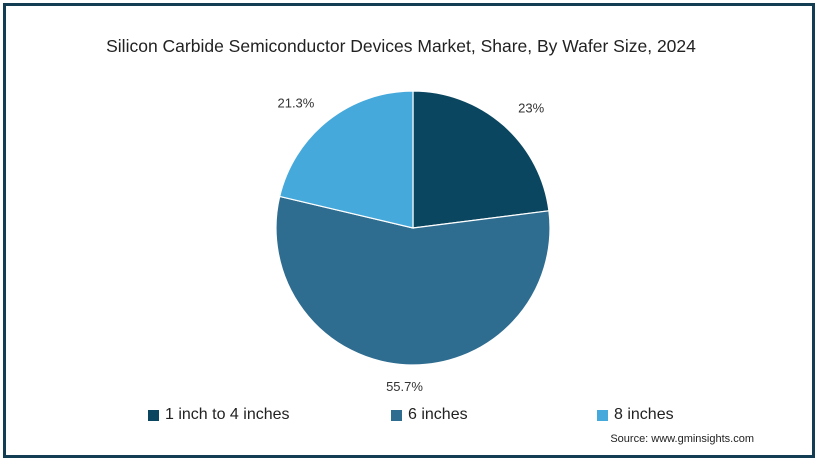 This screenshot has height=469, width=829. What do you see at coordinates (531, 108) in the screenshot?
I see `data-label: 23%` at bounding box center [531, 108].